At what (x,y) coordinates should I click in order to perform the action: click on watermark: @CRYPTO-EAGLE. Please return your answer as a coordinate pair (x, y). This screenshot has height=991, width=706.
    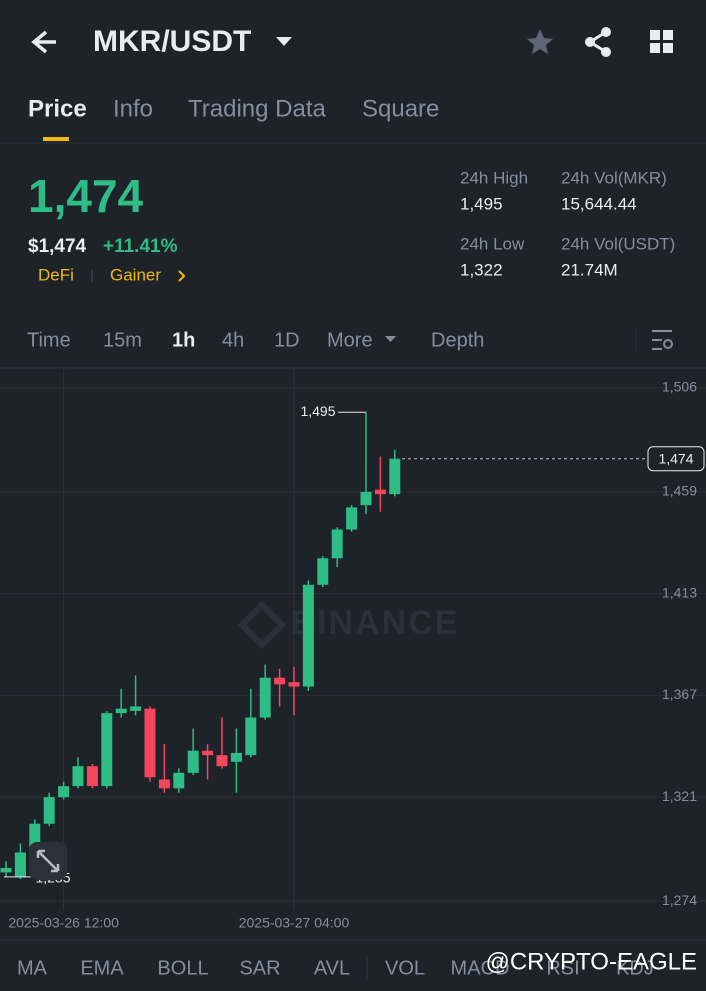
    Looking at the image, I should click on (591, 961).